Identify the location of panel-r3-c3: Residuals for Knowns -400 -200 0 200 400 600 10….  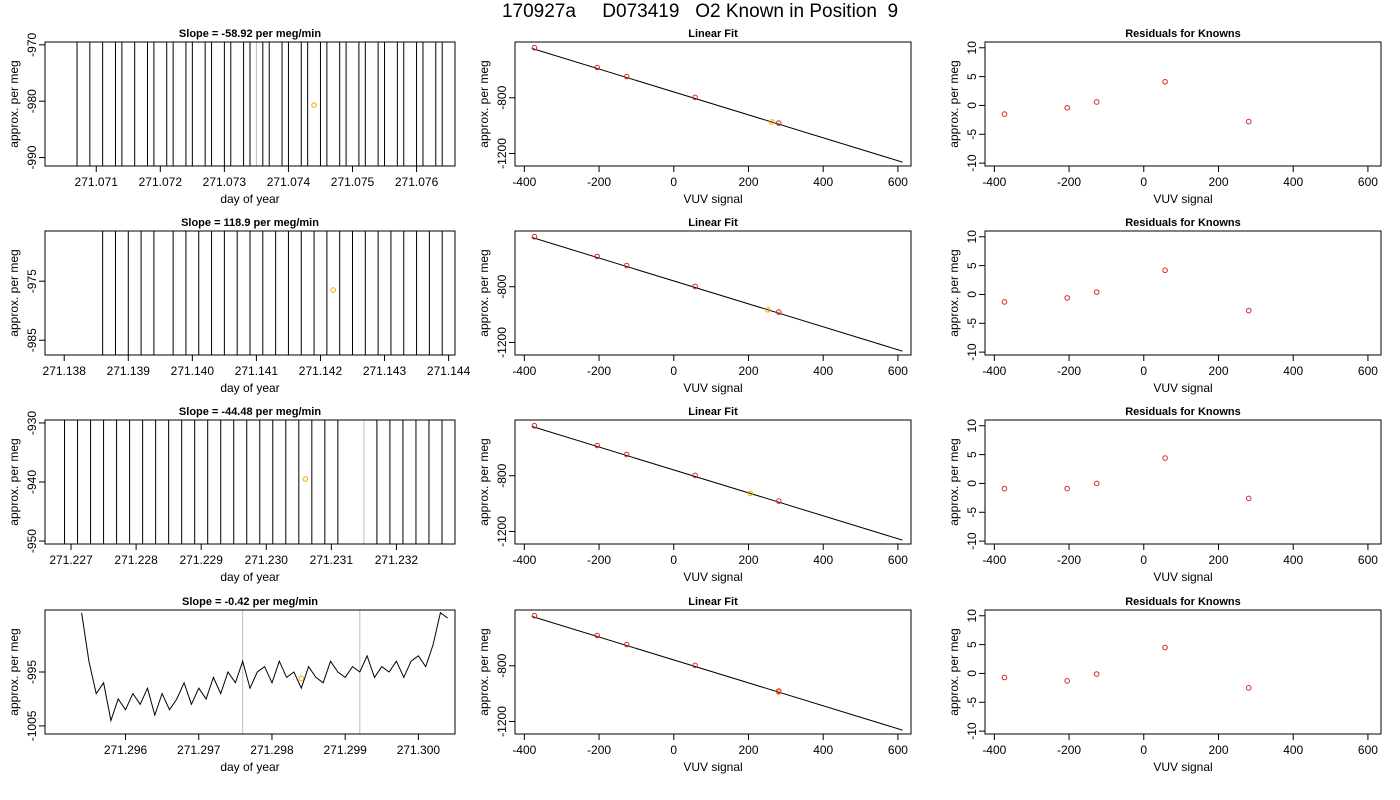
(1164, 495).